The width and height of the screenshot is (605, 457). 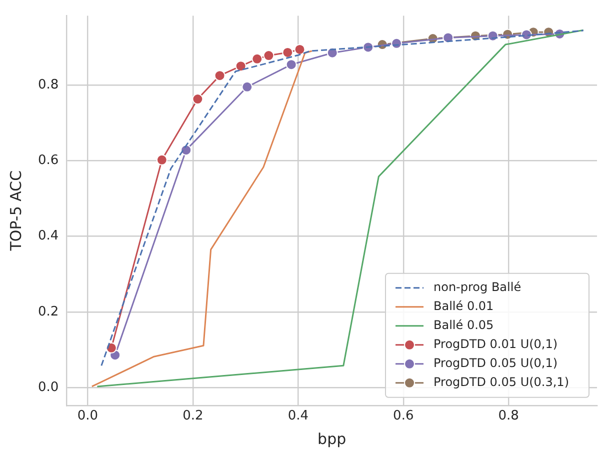 I want to click on legend-label: ProgDTD 0.05 U(0,1), so click(x=496, y=363).